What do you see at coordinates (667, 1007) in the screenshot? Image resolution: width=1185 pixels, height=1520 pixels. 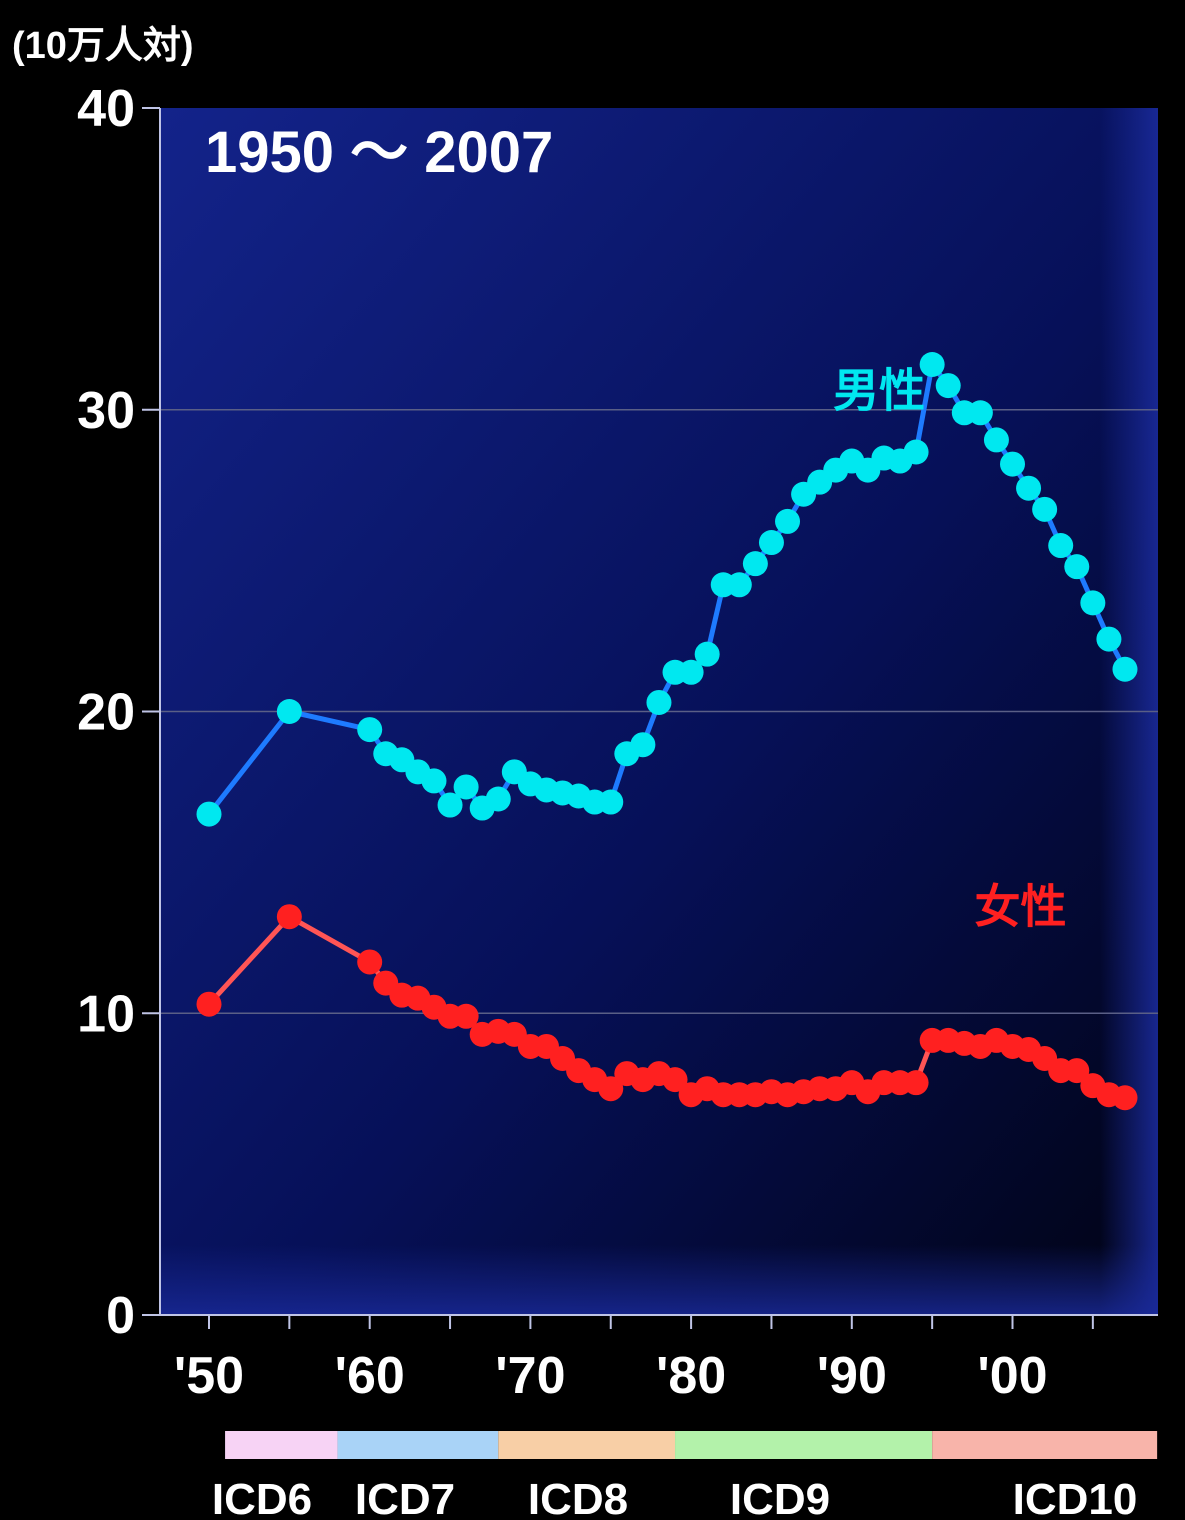 I see `series-female` at bounding box center [667, 1007].